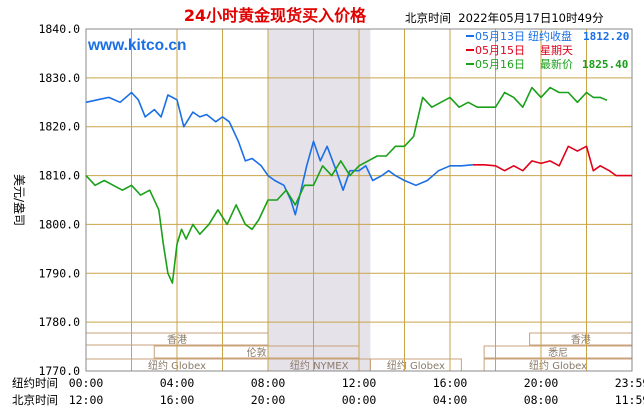 This screenshot has width=644, height=415. I want to click on session-label-5: 香港, so click(581, 340).